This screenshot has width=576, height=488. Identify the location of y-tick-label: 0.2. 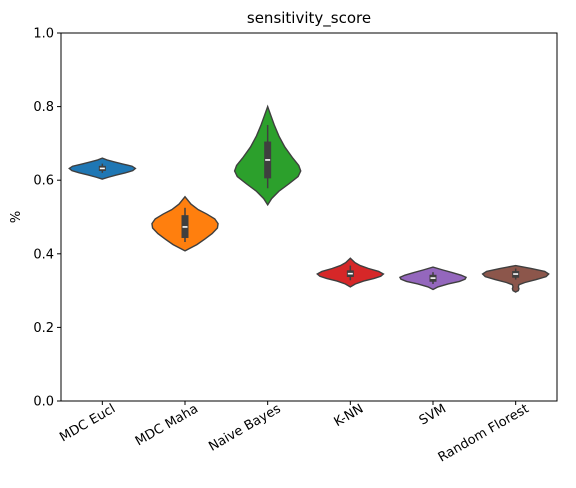
(43, 328).